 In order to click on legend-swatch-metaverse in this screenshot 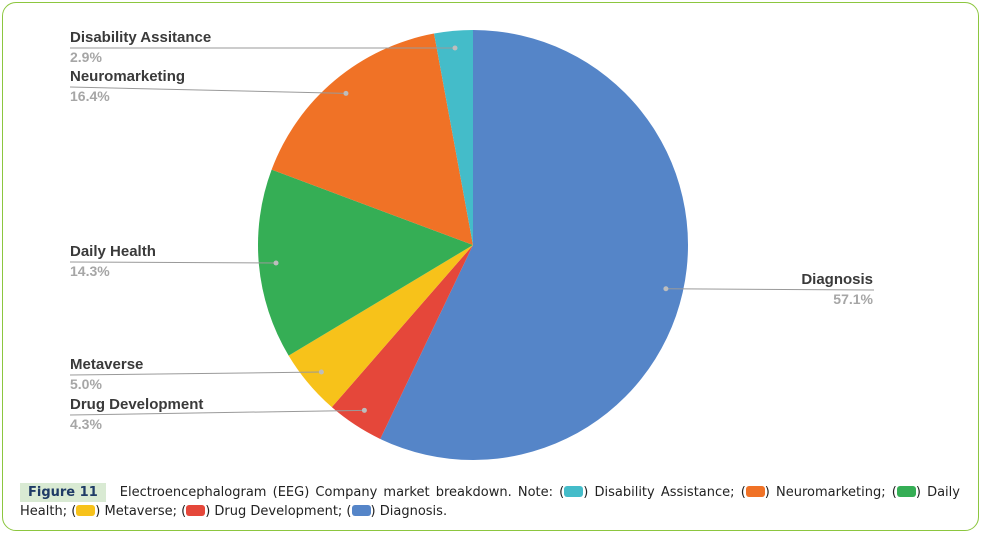, I will do `click(86, 510)`.